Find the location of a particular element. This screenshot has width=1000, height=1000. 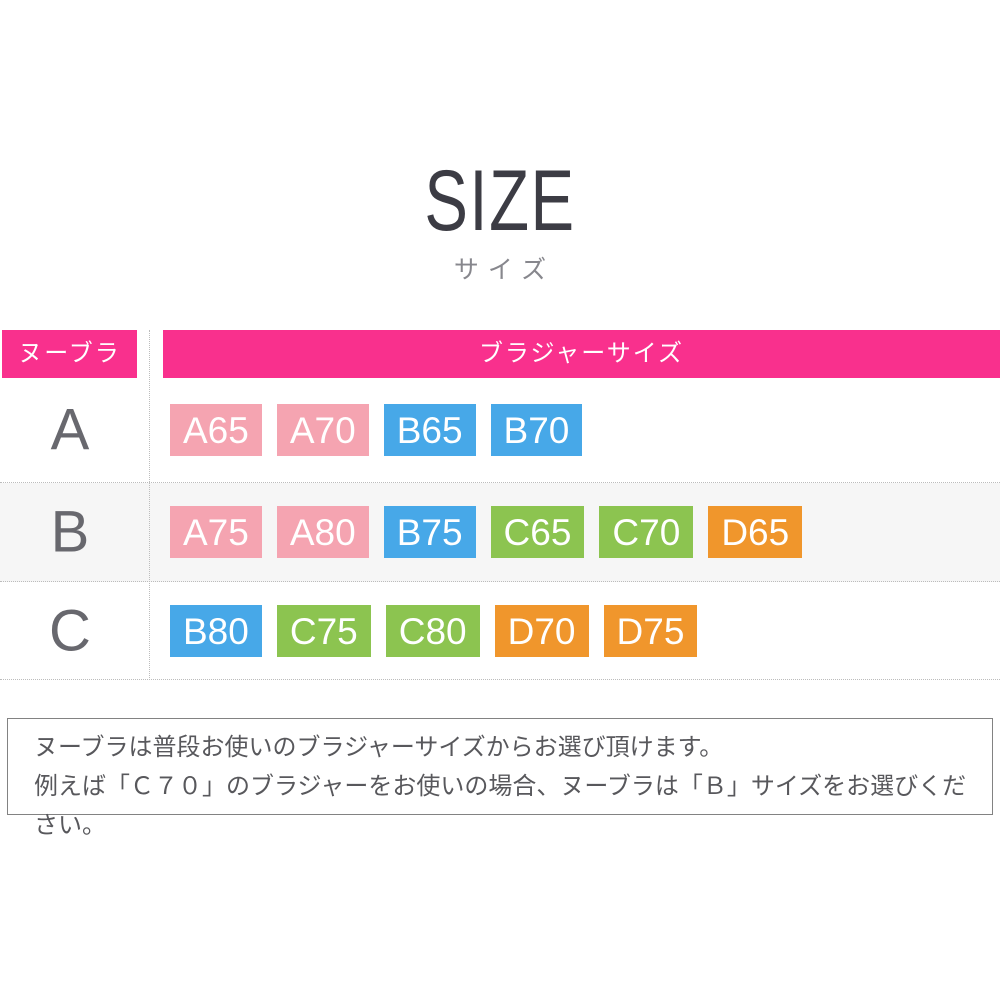

bra-size-badge: A70 is located at coordinates (322, 430).